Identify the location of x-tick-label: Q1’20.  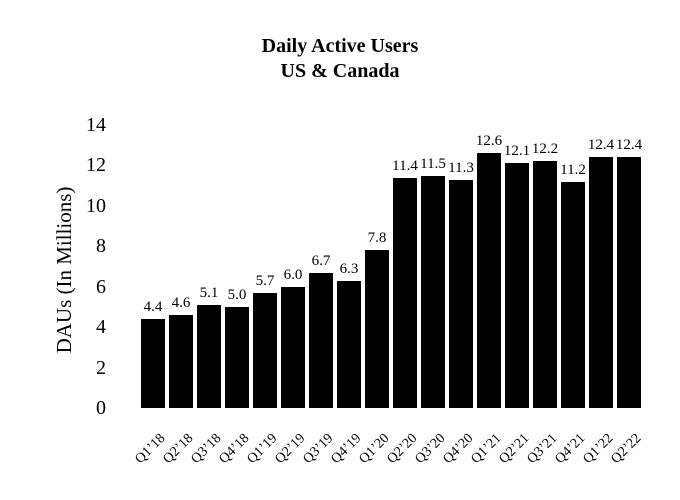
(374, 449).